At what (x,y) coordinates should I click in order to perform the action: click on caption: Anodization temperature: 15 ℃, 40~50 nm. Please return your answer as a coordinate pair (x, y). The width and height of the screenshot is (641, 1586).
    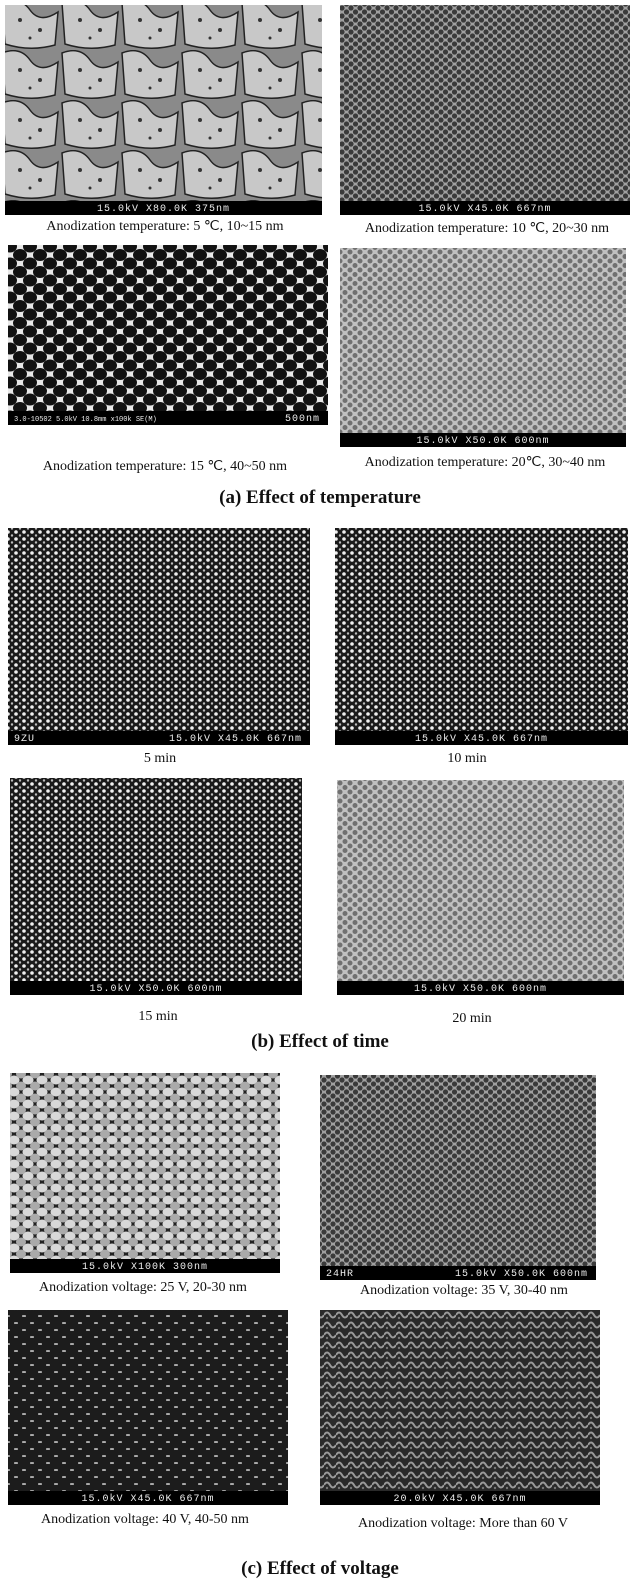
    Looking at the image, I should click on (165, 466).